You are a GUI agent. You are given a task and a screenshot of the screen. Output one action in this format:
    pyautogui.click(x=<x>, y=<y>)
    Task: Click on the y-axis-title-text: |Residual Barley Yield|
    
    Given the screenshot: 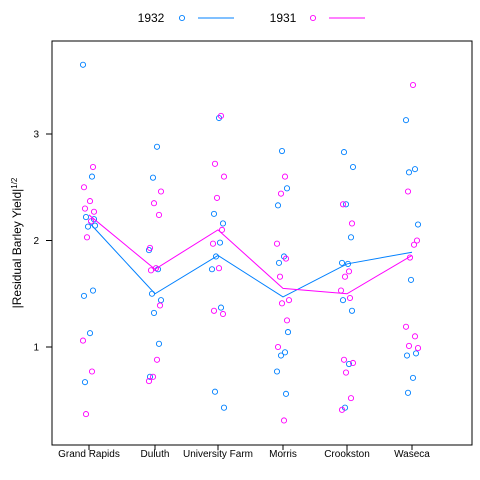 What is the action you would take?
    pyautogui.click(x=17, y=249)
    